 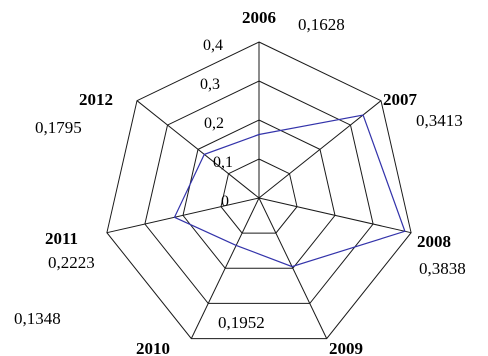 I want to click on spoke-2012, so click(x=198, y=149).